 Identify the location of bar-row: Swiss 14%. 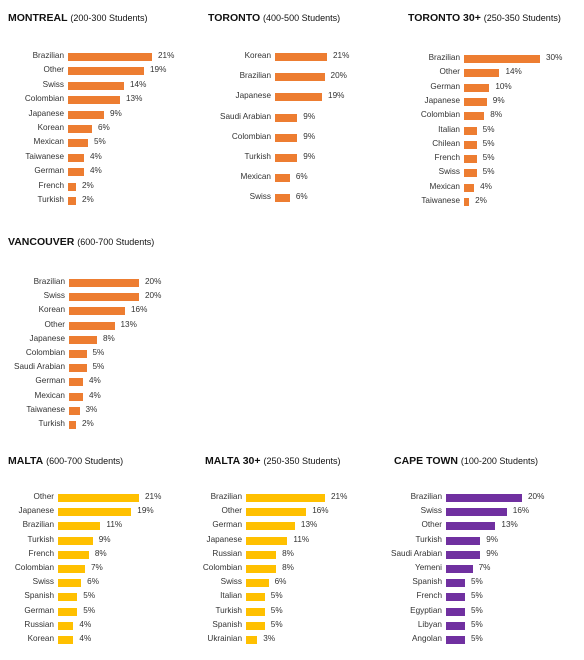
(77, 86).